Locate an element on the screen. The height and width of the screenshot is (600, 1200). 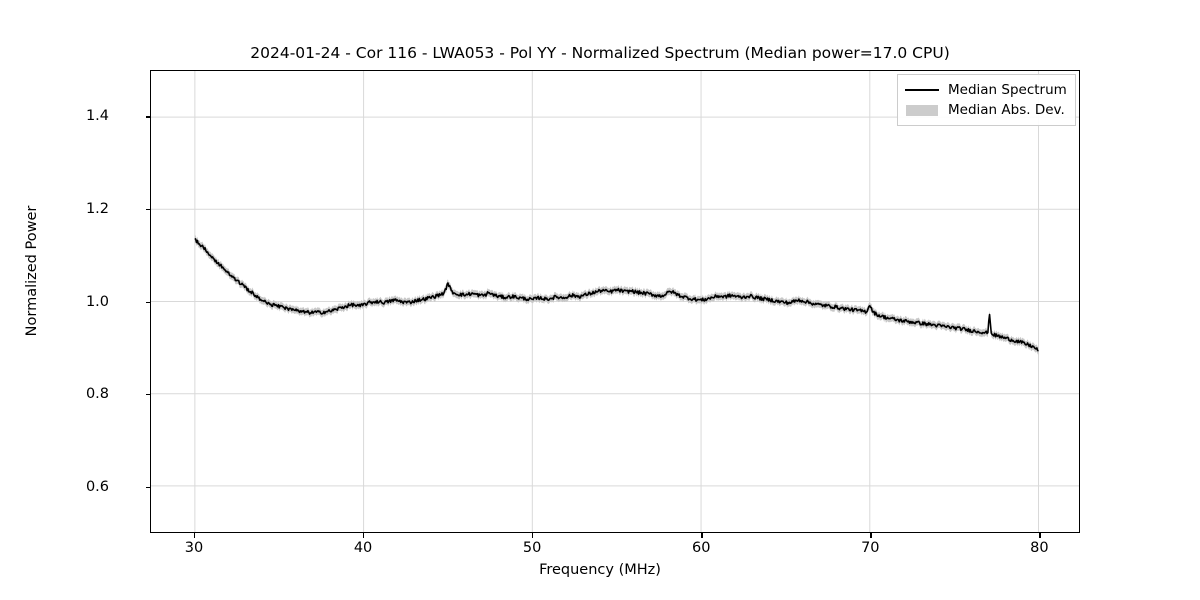
legend-label: Median Abs. Dev. is located at coordinates (1006, 110).